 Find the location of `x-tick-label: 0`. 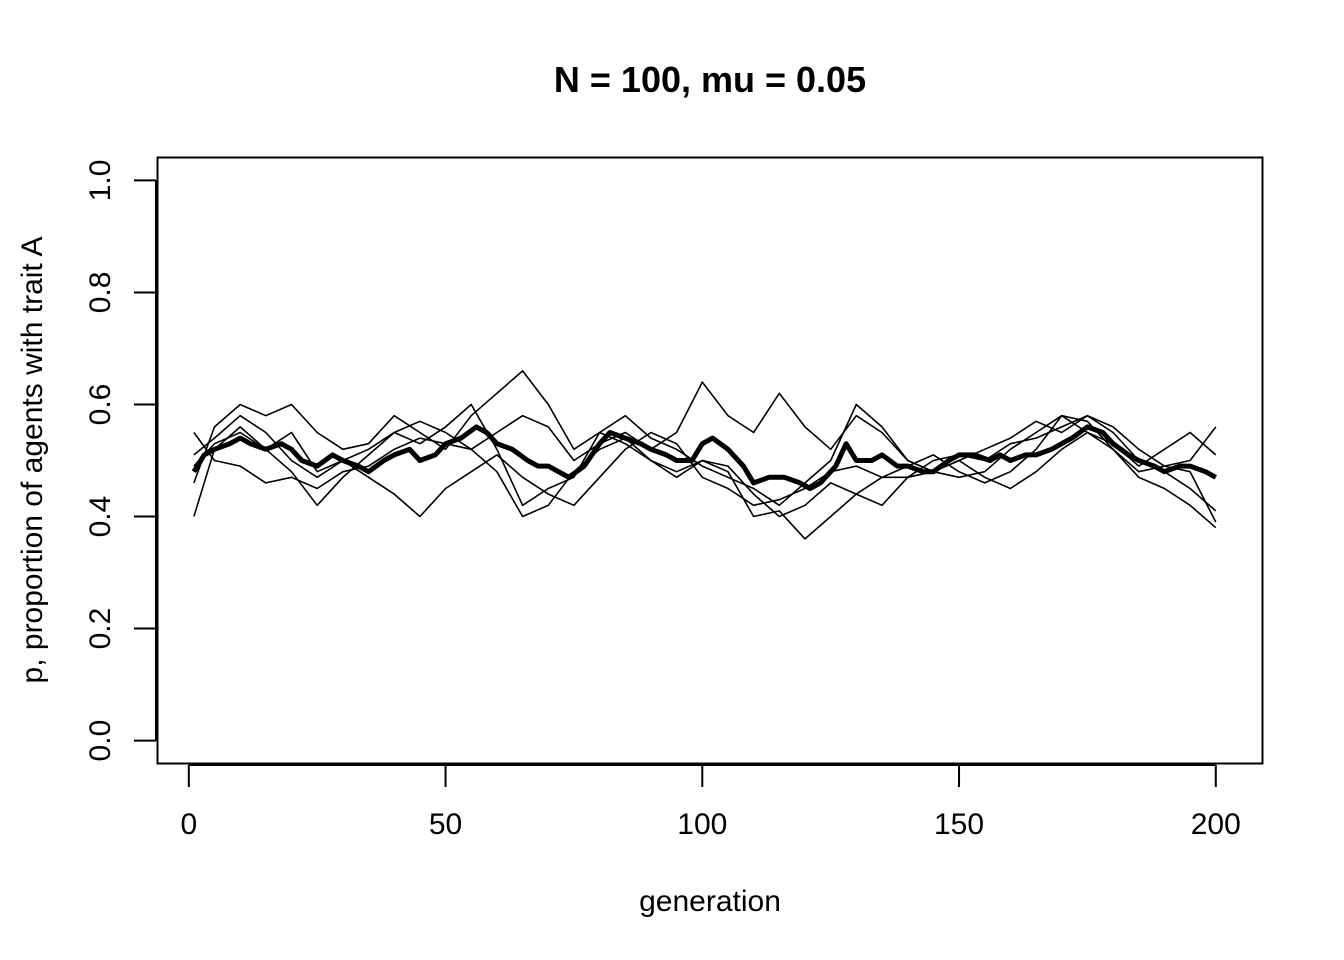

x-tick-label: 0 is located at coordinates (188, 824).